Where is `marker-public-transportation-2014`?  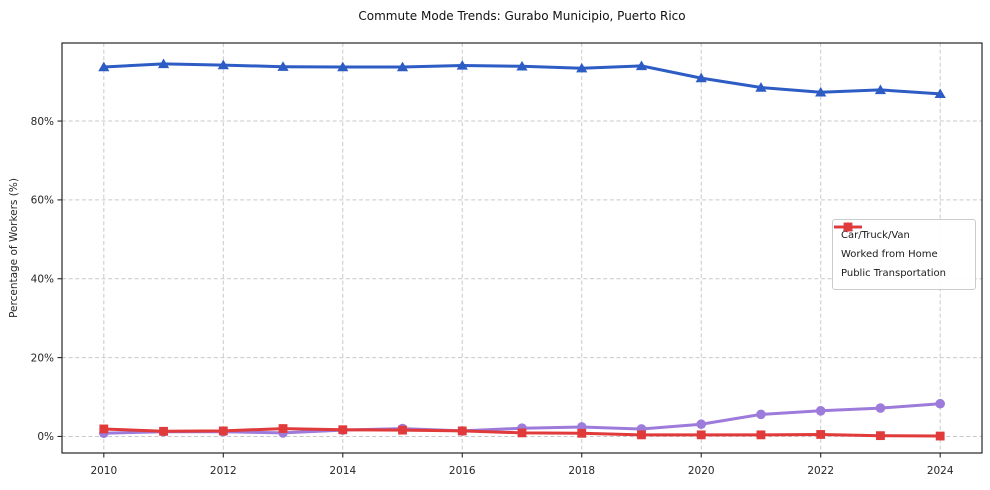
marker-public-transportation-2014 is located at coordinates (343, 430).